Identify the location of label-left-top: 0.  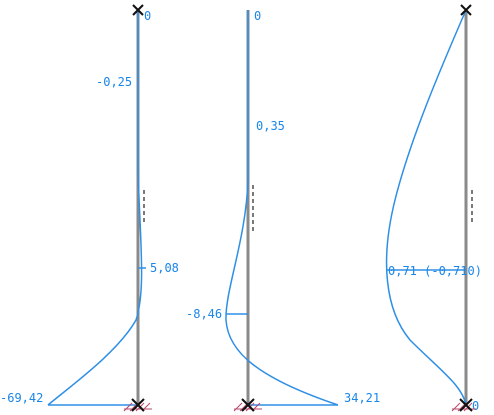
(147, 16).